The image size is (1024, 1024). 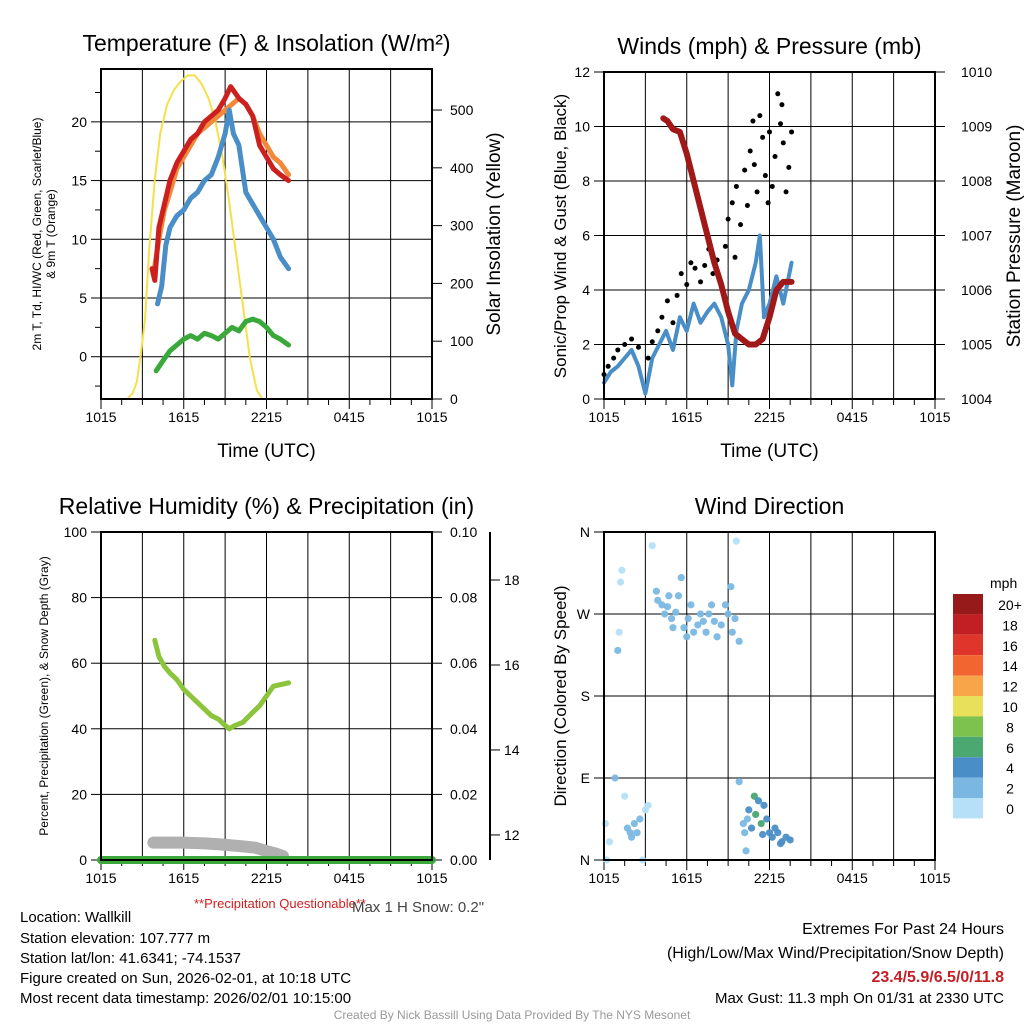 I want to click on series-2m-t, so click(x=220, y=183).